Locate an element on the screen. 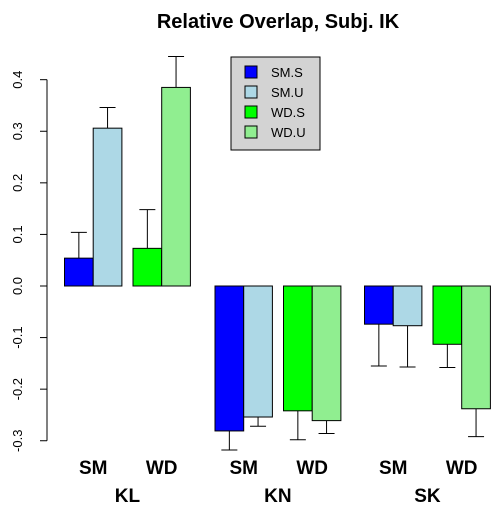  y-tick-label: 0.0 is located at coordinates (17, 286).